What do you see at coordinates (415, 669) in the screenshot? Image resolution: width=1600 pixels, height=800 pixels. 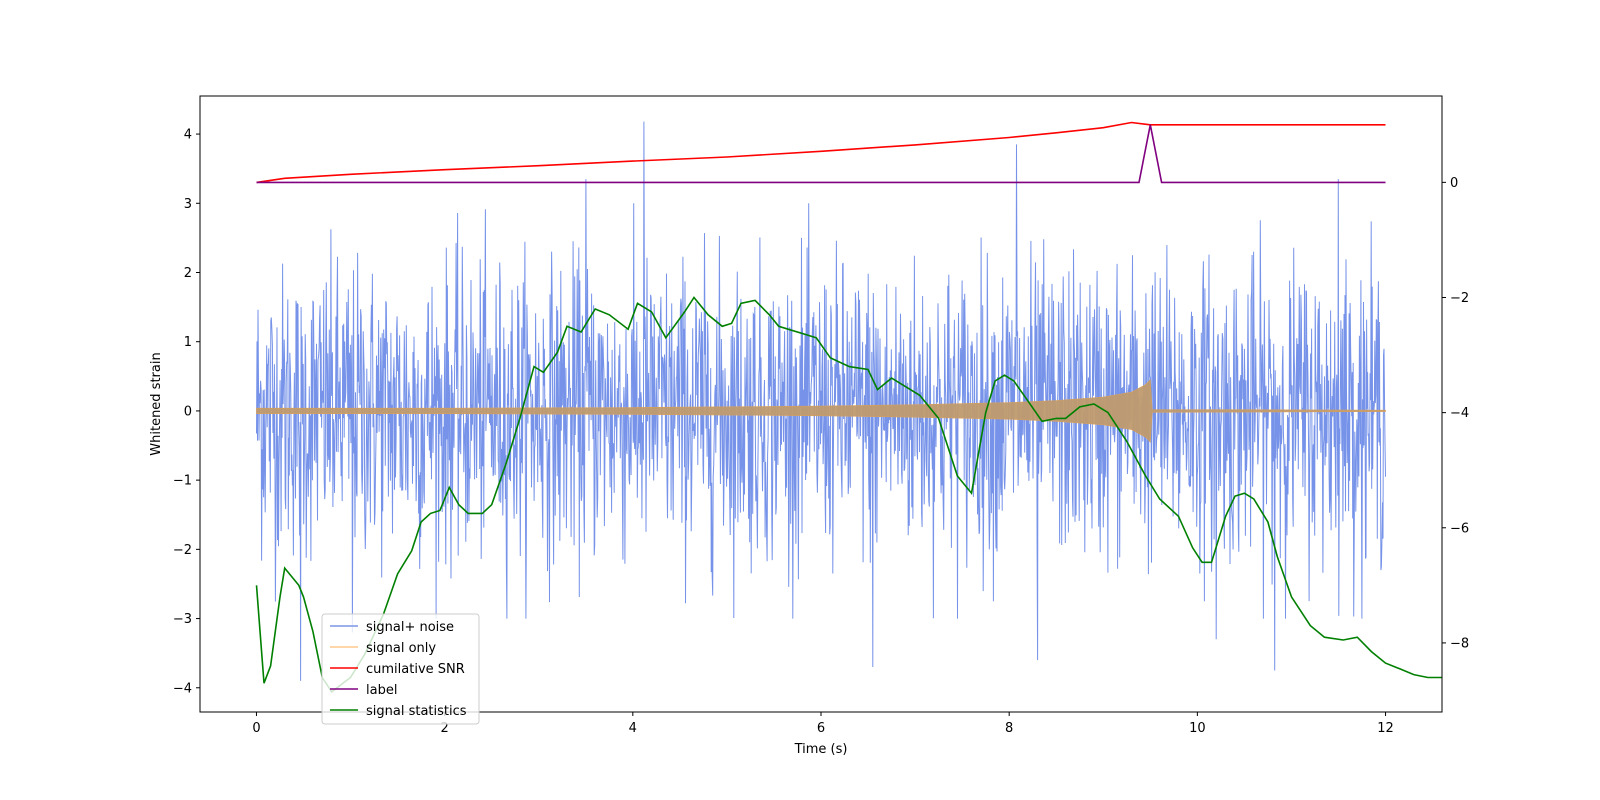 I see `legend-label: cumilative SNR` at bounding box center [415, 669].